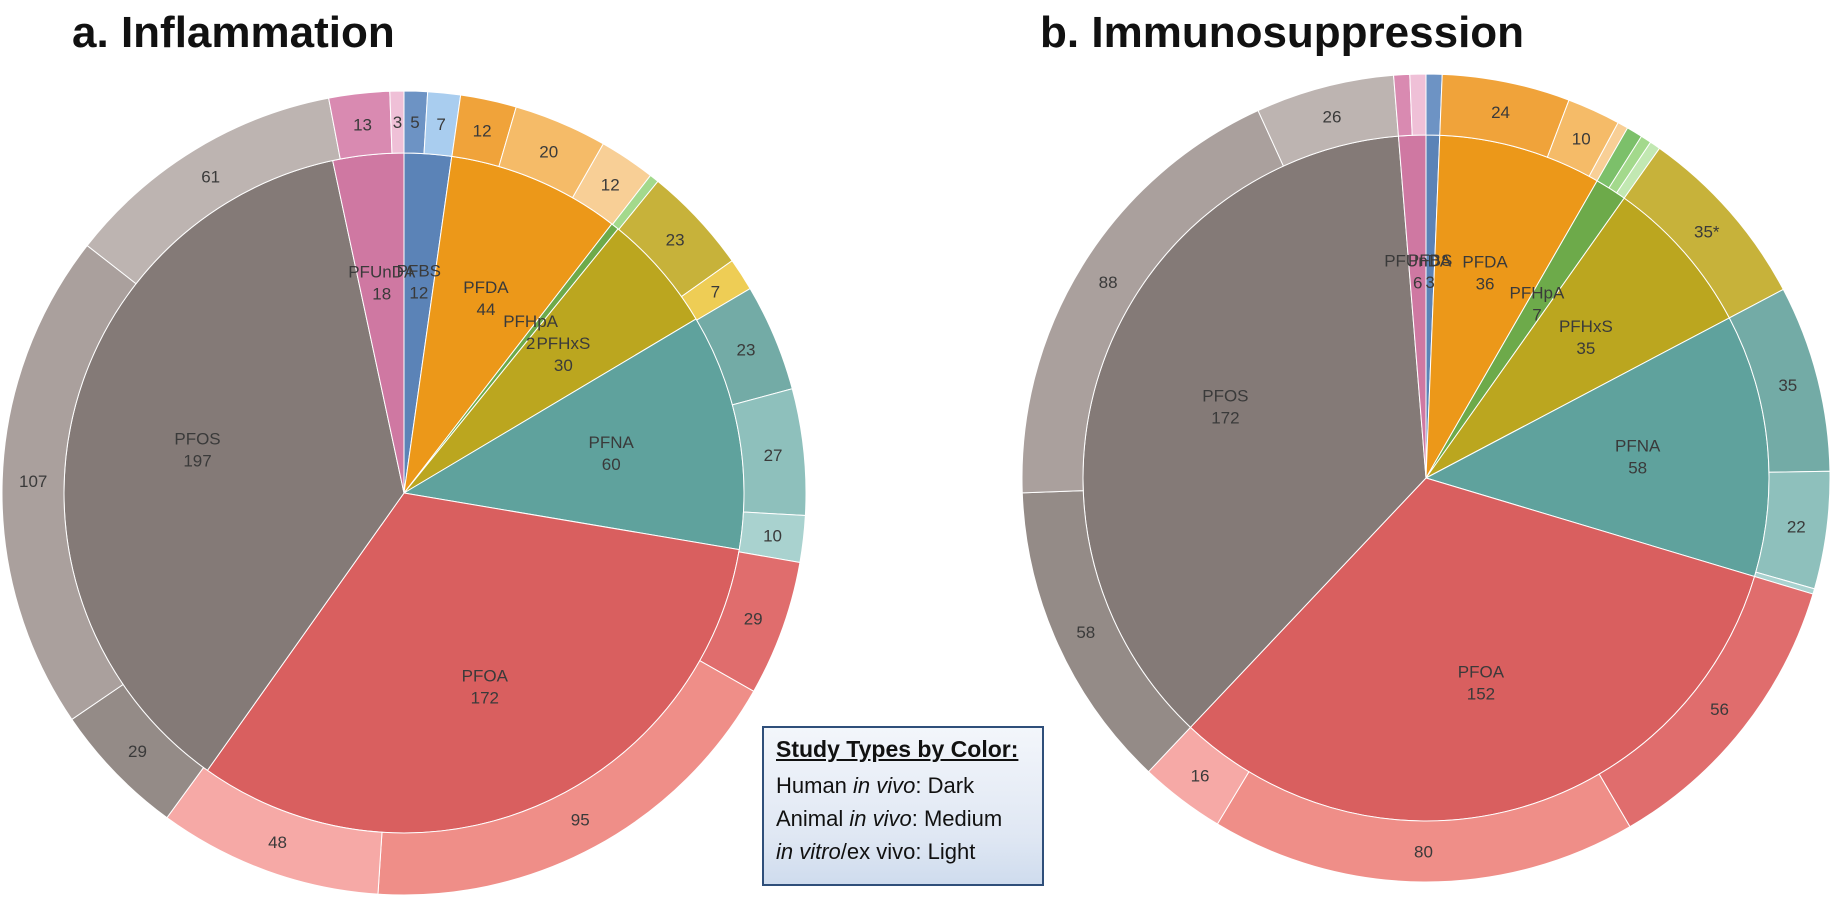  What do you see at coordinates (197, 461) in the screenshot?
I see `chart-a-value-pfos: 197` at bounding box center [197, 461].